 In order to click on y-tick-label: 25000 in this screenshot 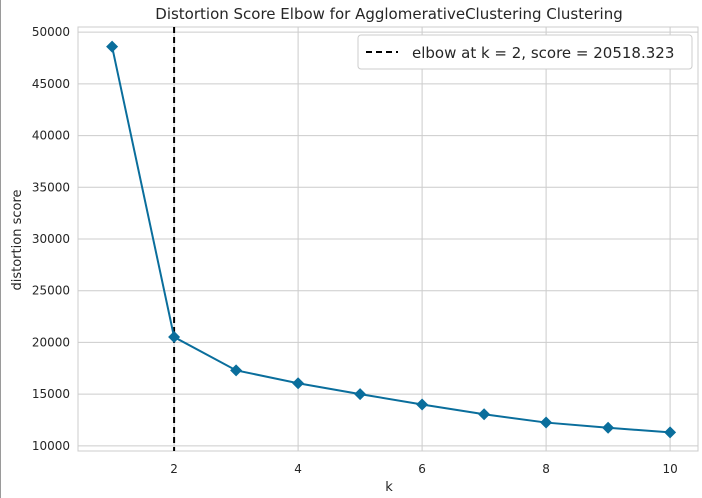, I will do `click(51, 291)`.